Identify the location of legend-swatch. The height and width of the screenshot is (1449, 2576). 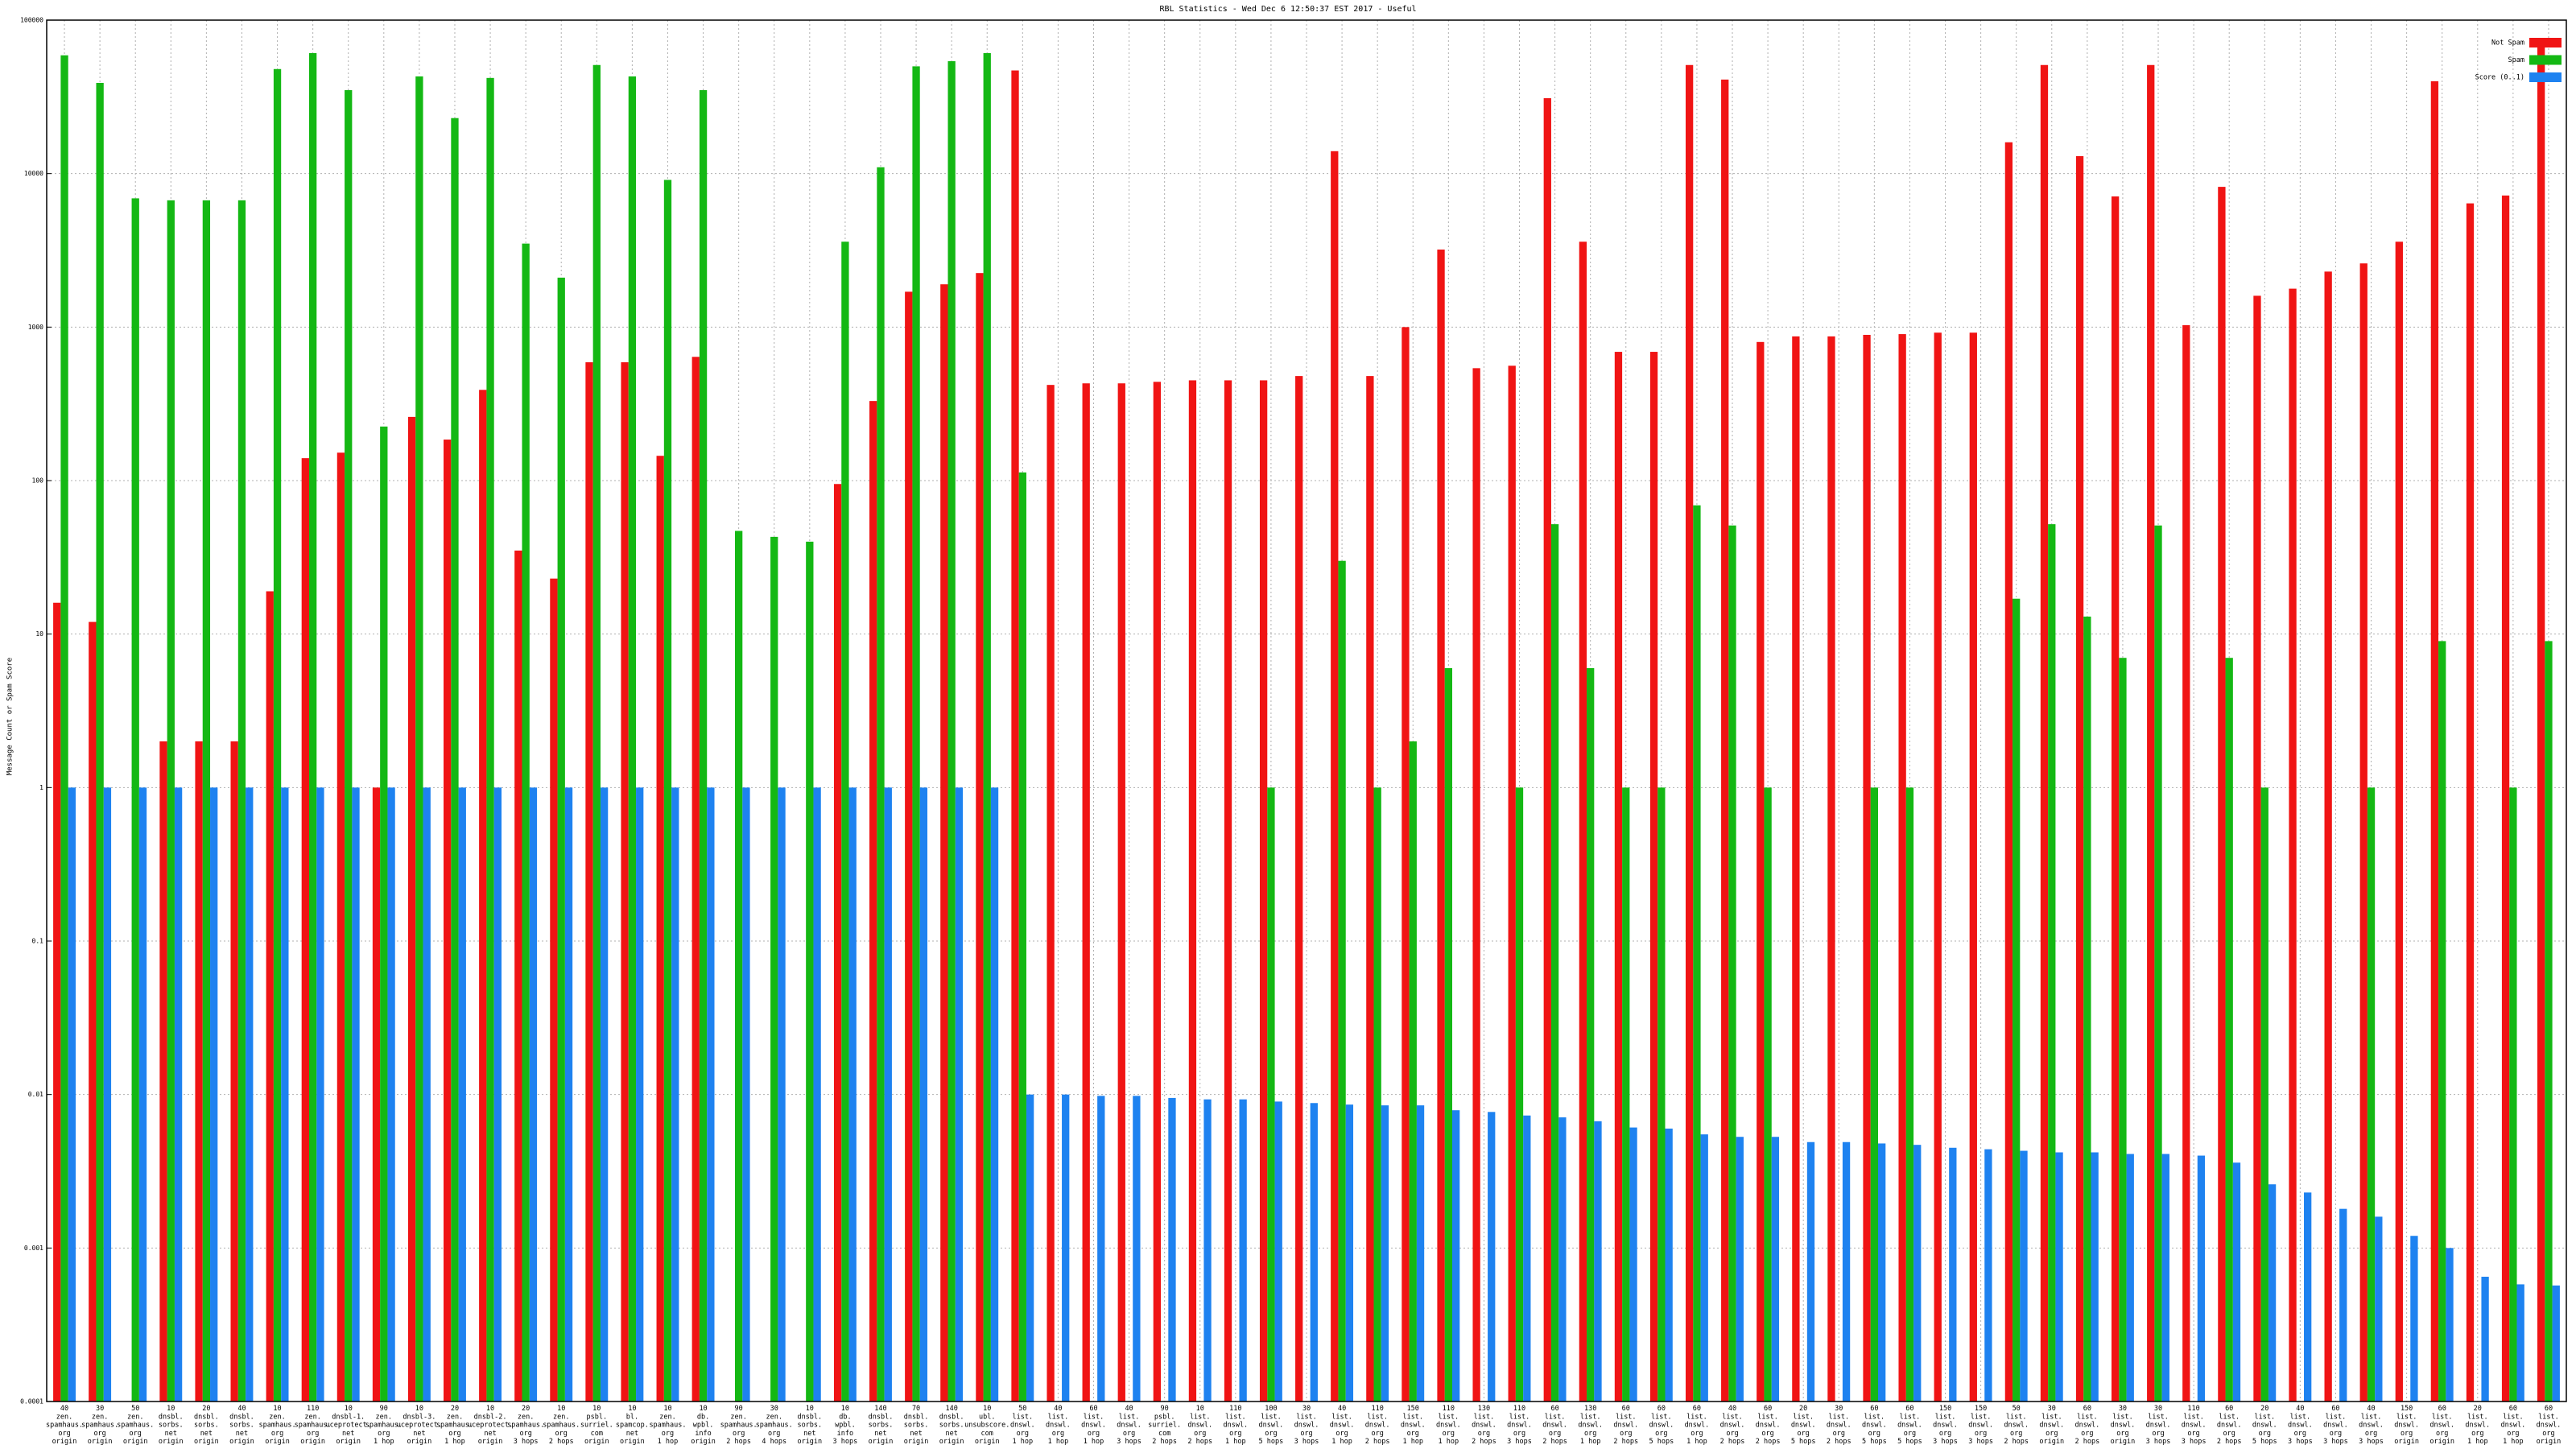
(2545, 42).